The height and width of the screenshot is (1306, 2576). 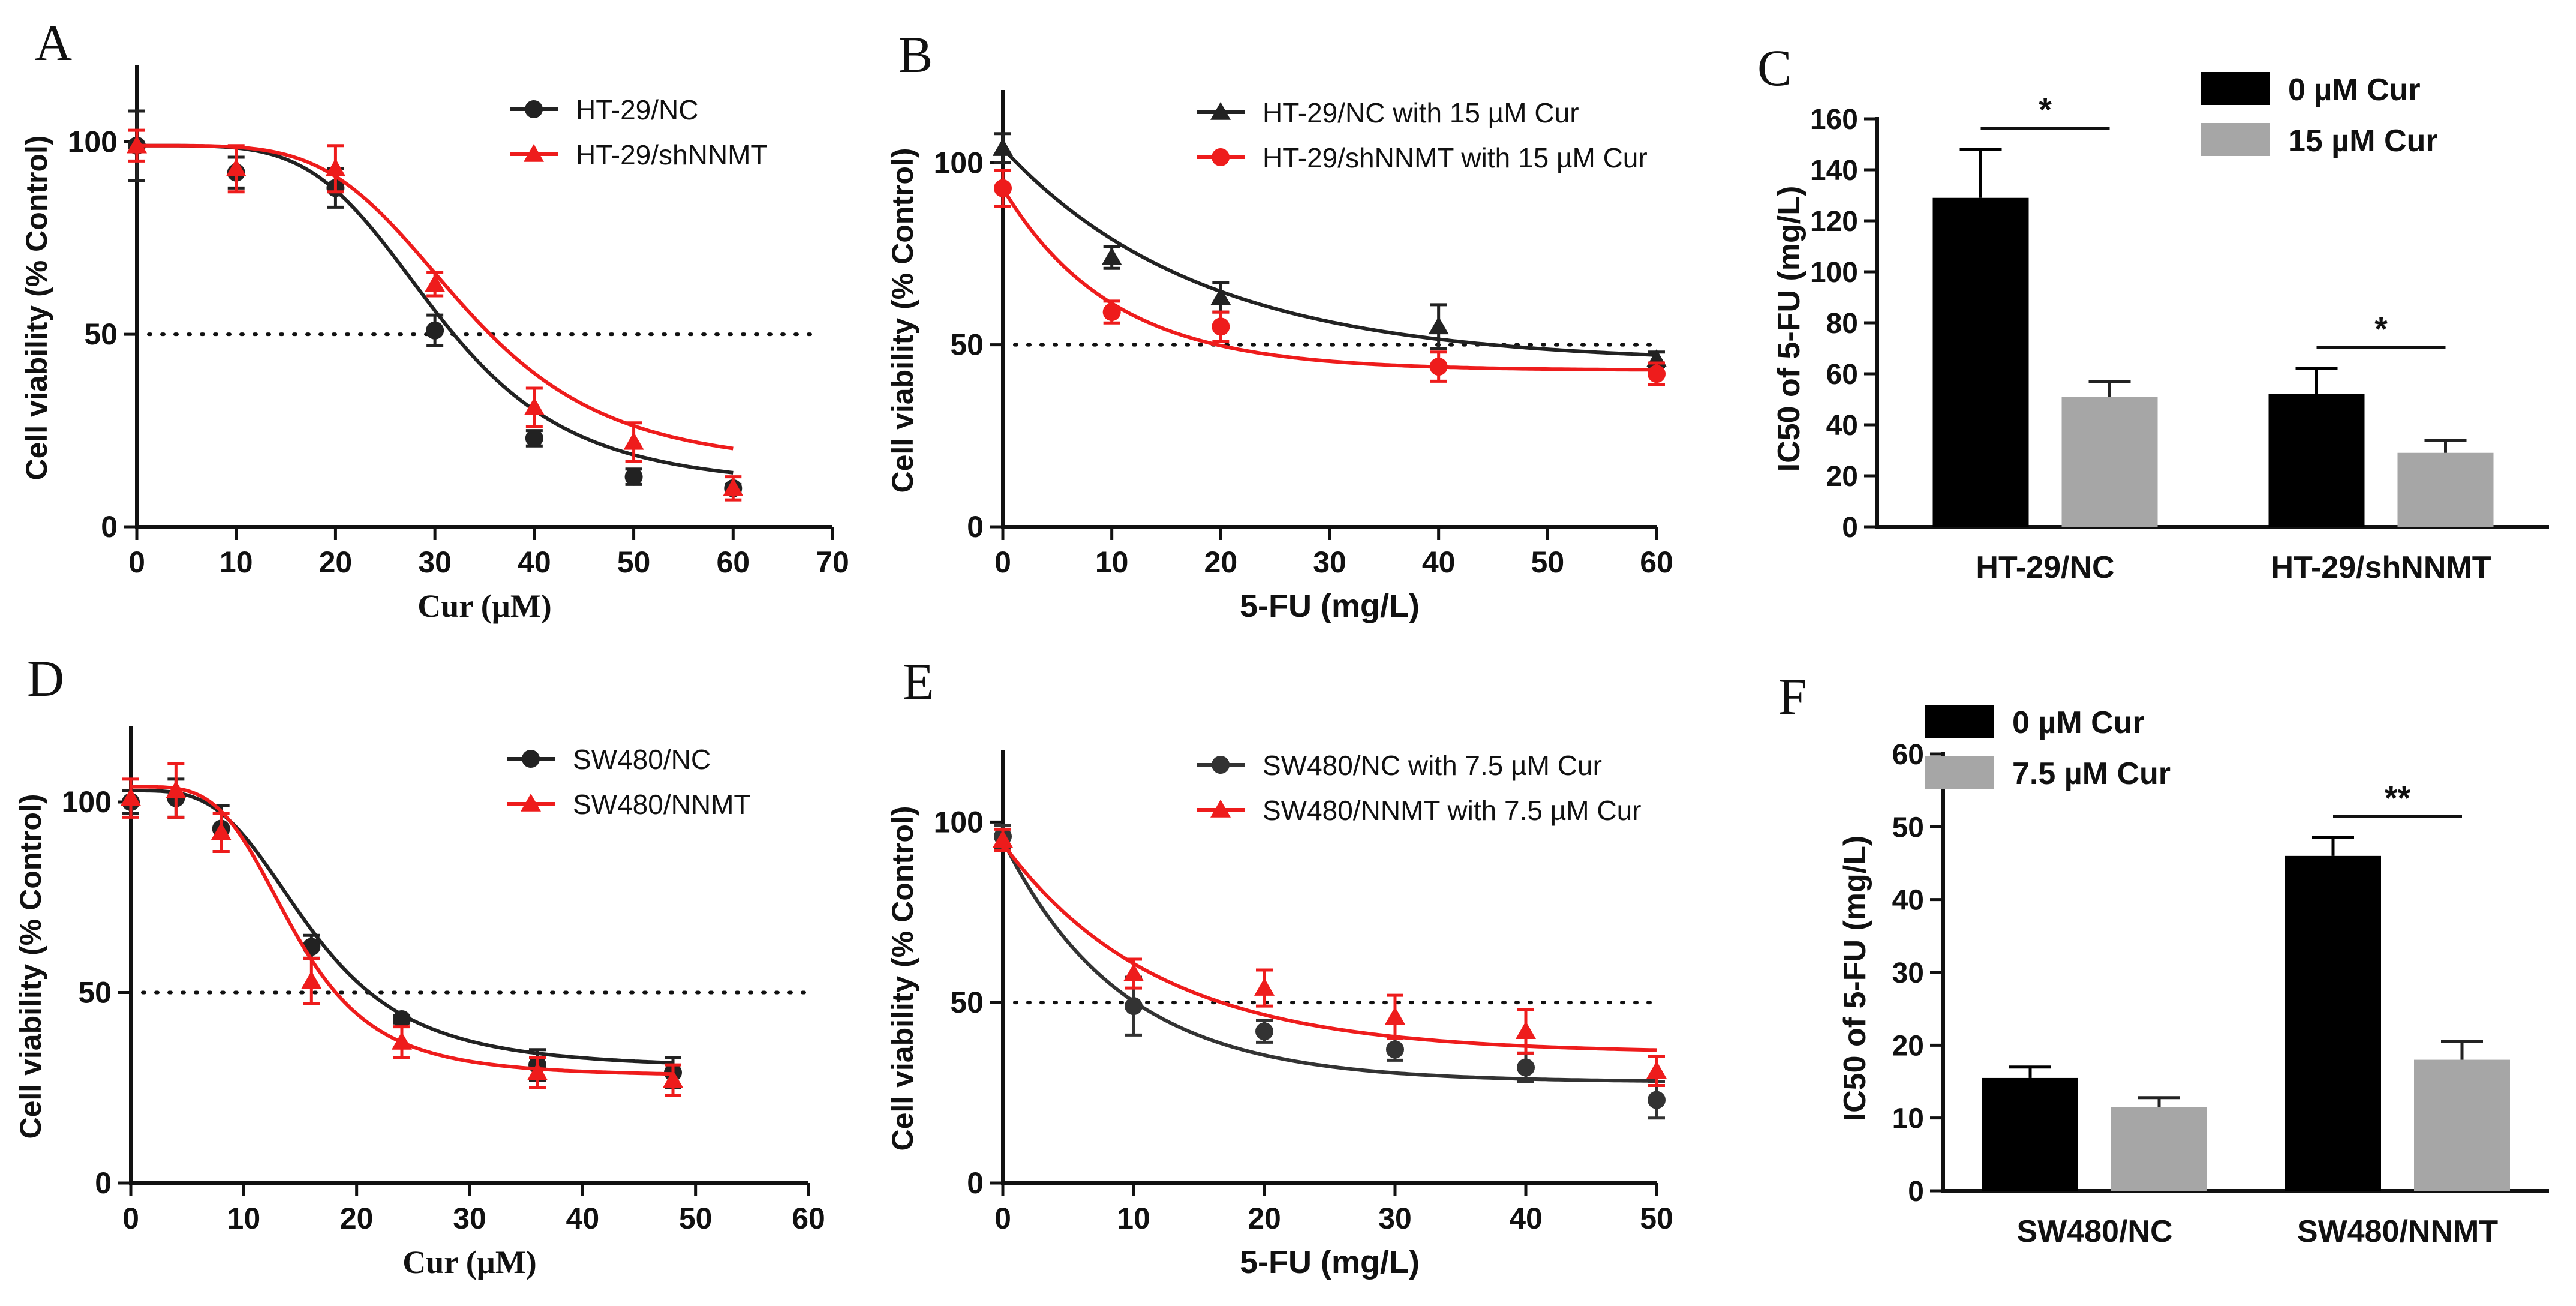 I want to click on y-tick-label: 80, so click(x=1842, y=324).